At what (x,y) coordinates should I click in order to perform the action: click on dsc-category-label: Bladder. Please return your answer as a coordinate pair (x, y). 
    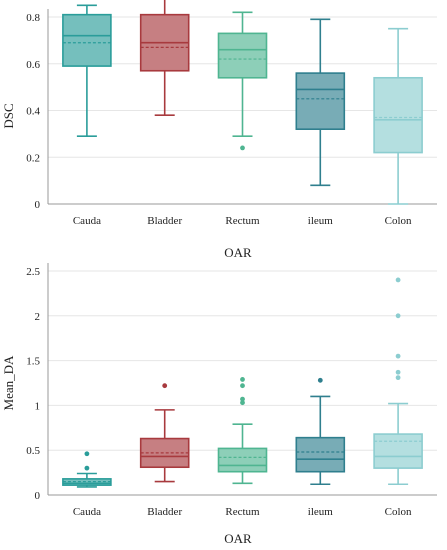
    Looking at the image, I should click on (164, 221).